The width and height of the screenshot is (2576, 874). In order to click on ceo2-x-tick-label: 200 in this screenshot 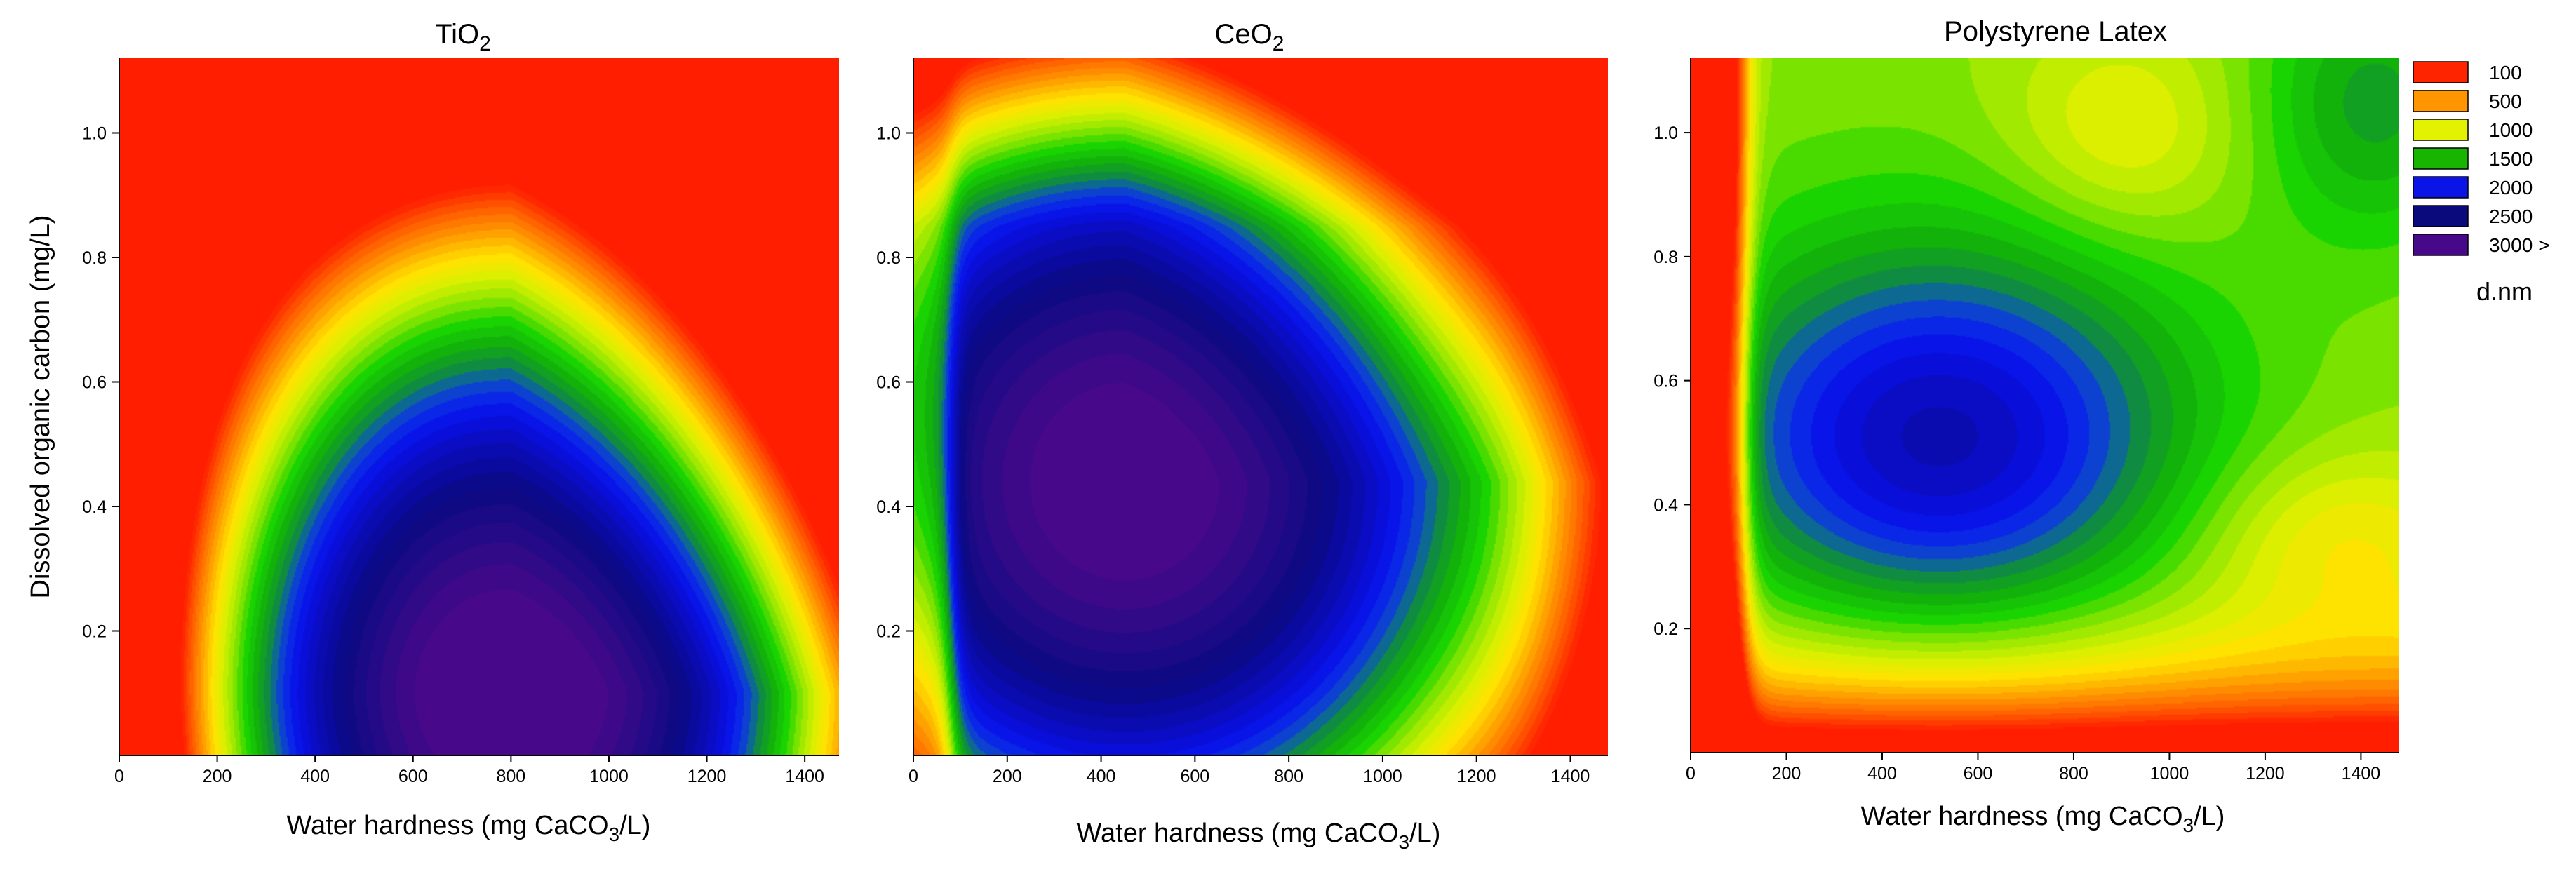, I will do `click(1008, 777)`.